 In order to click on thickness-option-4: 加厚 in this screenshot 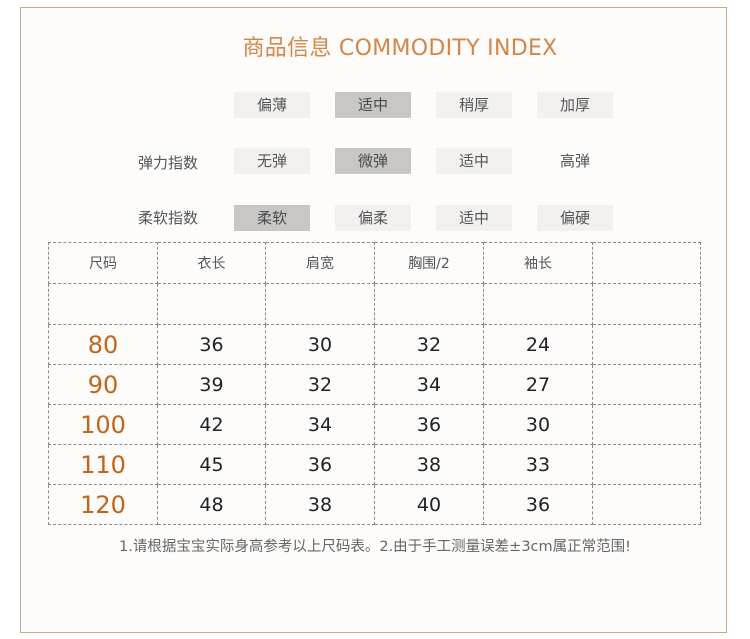, I will do `click(575, 105)`.